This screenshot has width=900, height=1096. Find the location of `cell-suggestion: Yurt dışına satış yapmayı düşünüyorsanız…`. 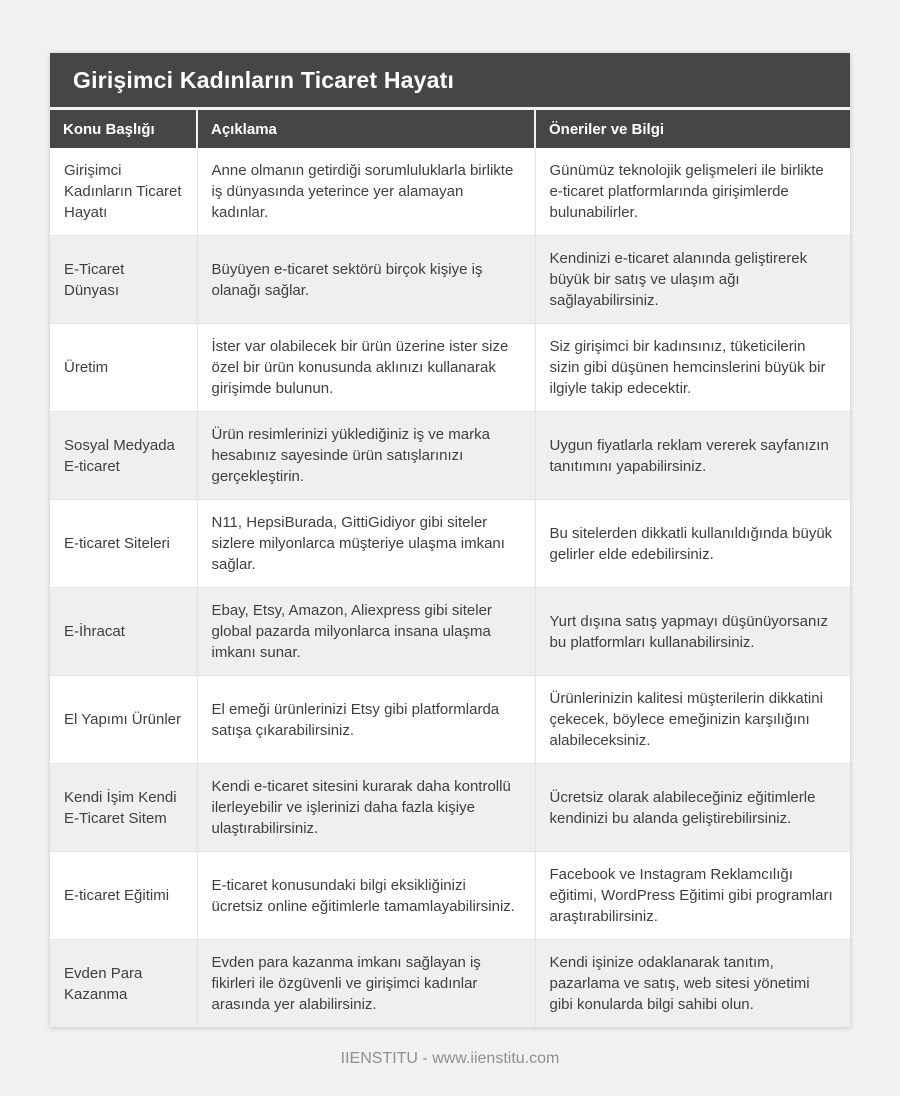

cell-suggestion: Yurt dışına satış yapmayı düşünüyorsanız… is located at coordinates (692, 631).